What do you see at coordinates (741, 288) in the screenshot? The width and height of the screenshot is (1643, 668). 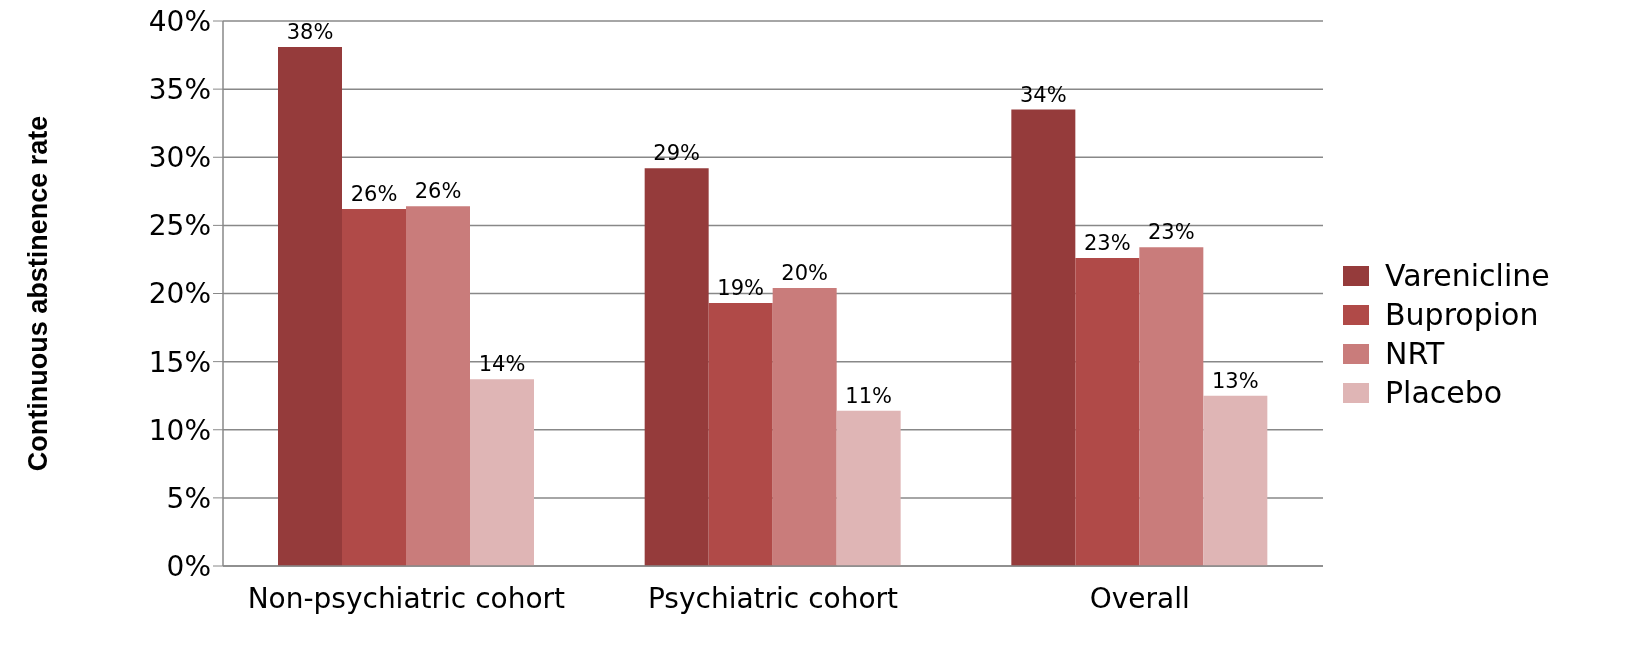 I see `data-label: 19%` at bounding box center [741, 288].